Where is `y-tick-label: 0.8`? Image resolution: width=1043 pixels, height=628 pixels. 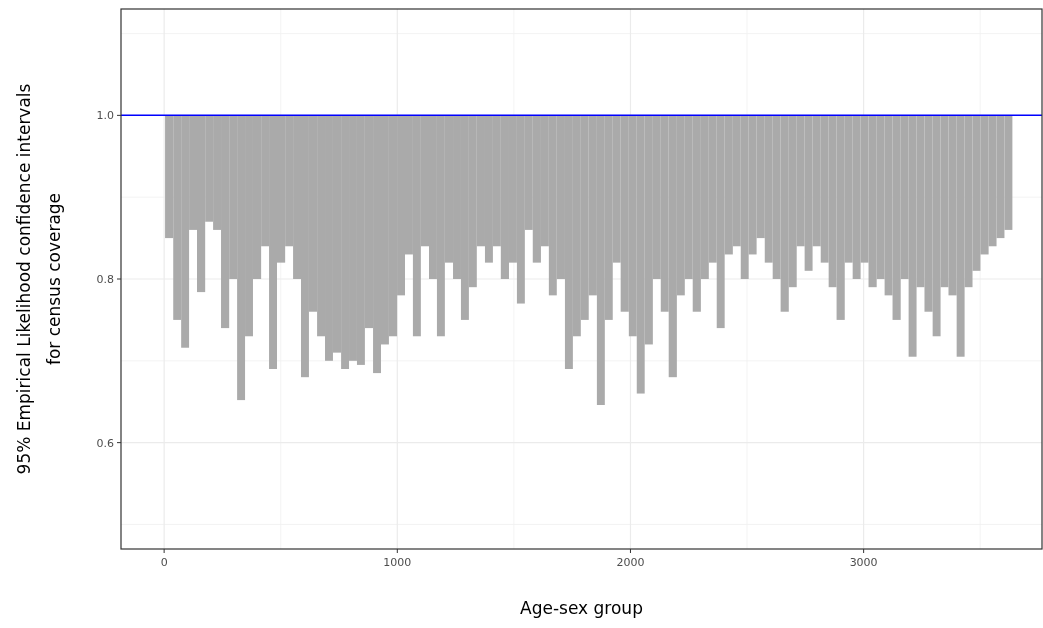 y-tick-label: 0.8 is located at coordinates (105, 279).